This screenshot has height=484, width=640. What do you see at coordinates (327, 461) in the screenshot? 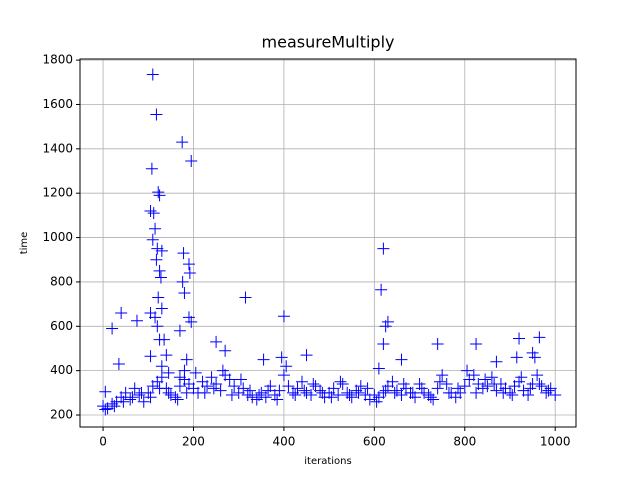
I see `x-axis-label: iterations` at bounding box center [327, 461].